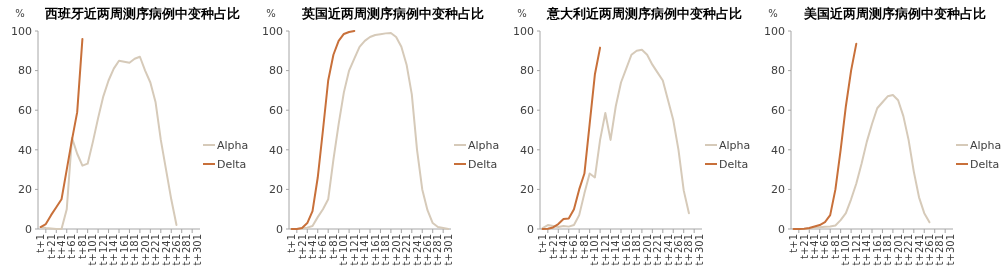 The image size is (1004, 276). I want to click on chart-title: 西班牙近两周测序病例中变种占比, so click(141, 13).